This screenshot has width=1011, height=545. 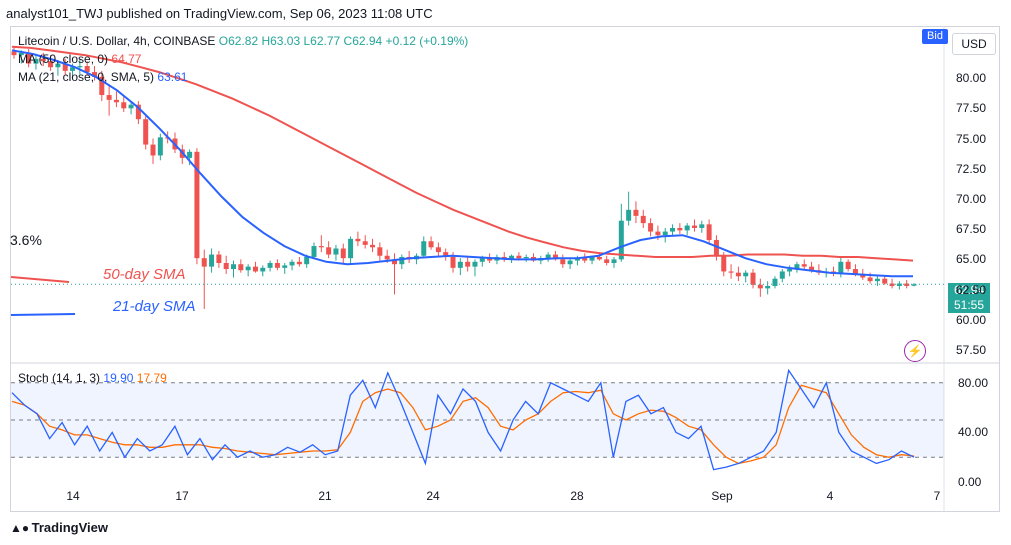 I want to click on ma50-annotation-stroke, so click(x=40, y=279).